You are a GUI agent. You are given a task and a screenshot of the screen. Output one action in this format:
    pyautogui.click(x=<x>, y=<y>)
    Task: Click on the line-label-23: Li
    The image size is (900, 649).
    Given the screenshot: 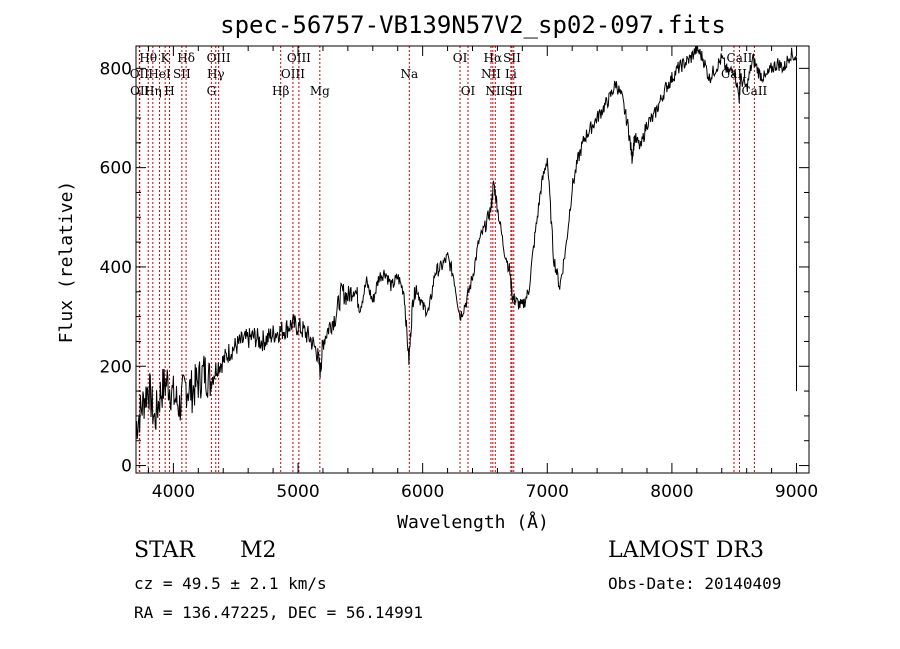 What is the action you would take?
    pyautogui.click(x=511, y=74)
    